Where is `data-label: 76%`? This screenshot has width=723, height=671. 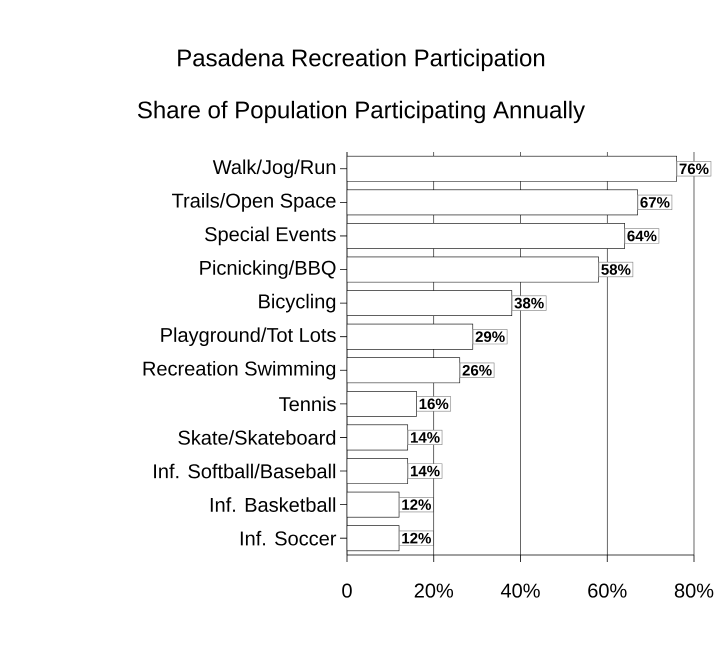 data-label: 76% is located at coordinates (694, 168).